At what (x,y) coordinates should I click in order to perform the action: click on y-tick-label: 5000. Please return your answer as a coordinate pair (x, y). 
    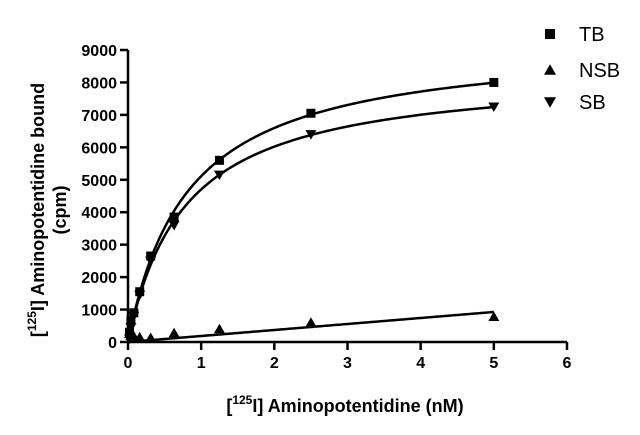
    Looking at the image, I should click on (99, 181).